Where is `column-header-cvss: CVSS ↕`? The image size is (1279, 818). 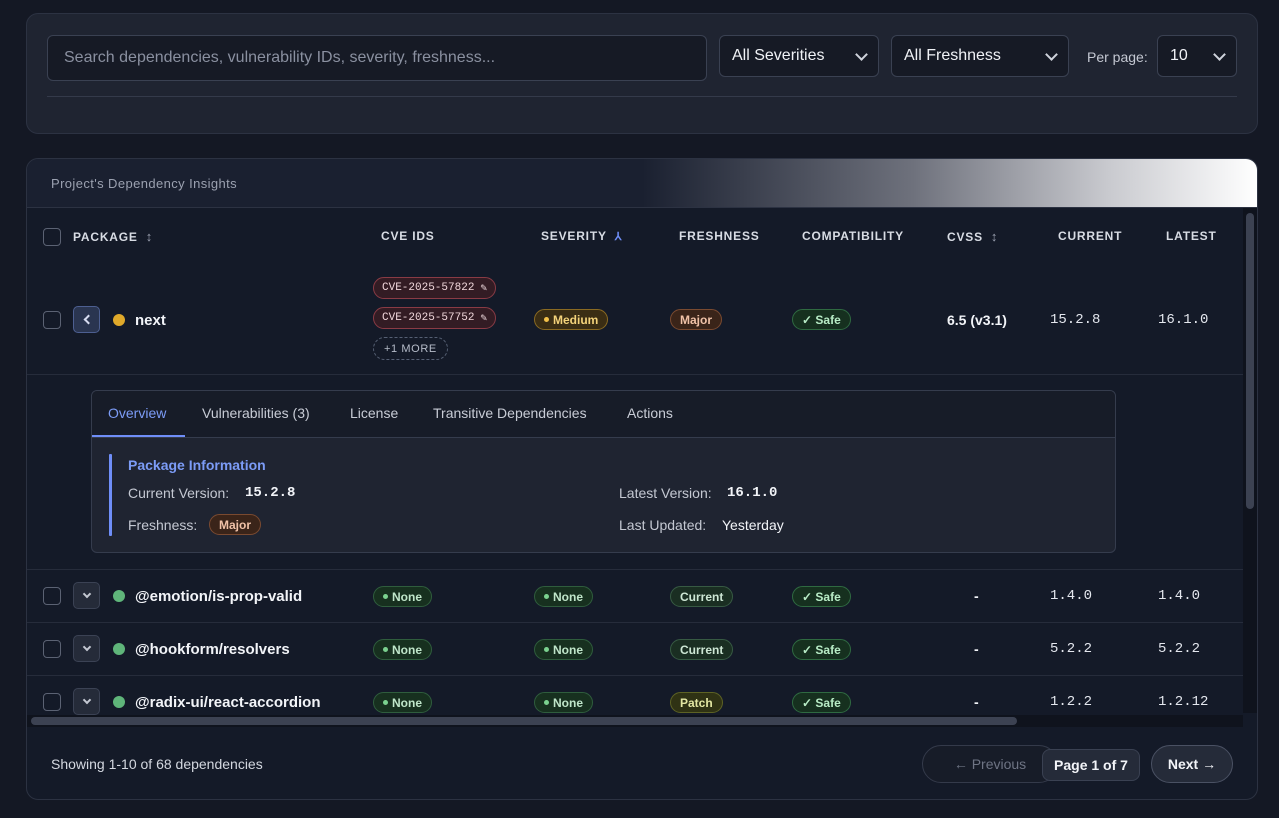 column-header-cvss: CVSS ↕ is located at coordinates (973, 236).